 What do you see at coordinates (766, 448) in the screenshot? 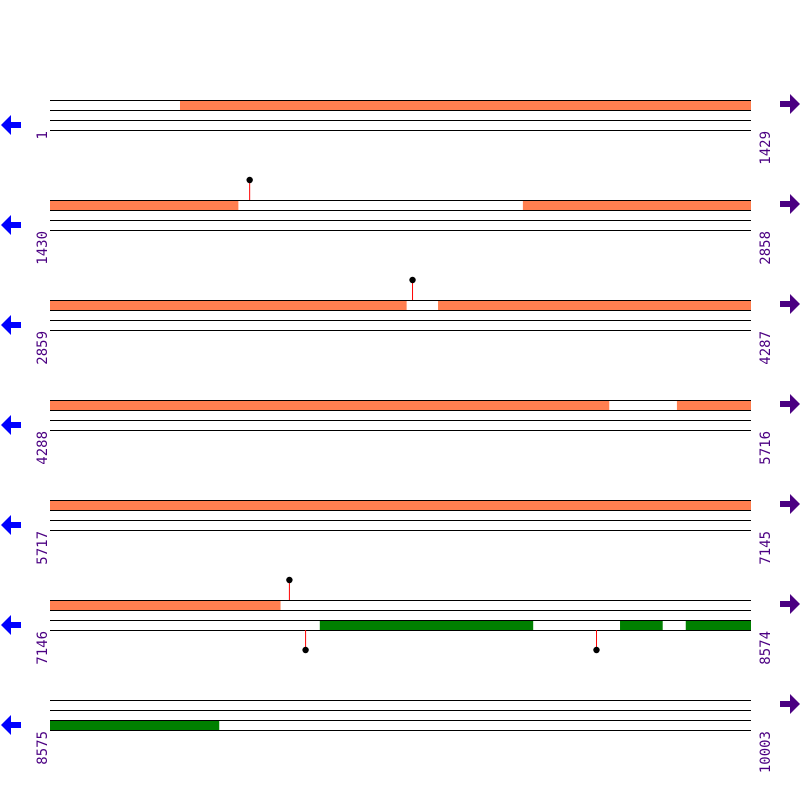
I see `row-end-label: 5716` at bounding box center [766, 448].